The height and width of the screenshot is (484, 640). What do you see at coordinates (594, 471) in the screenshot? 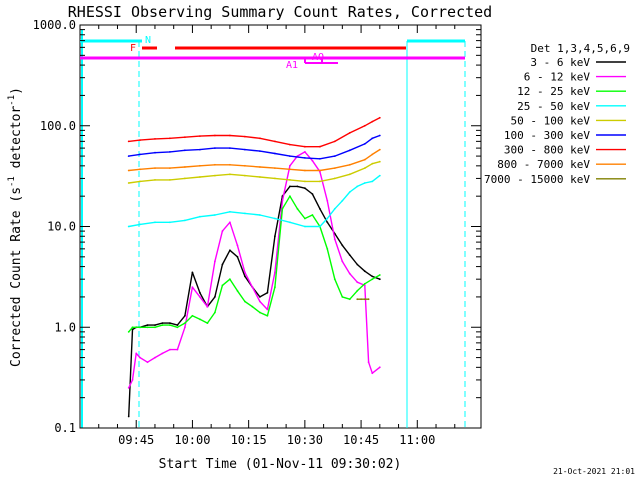
I see `timestamp: 21-Oct-2021 21:01` at bounding box center [594, 471].